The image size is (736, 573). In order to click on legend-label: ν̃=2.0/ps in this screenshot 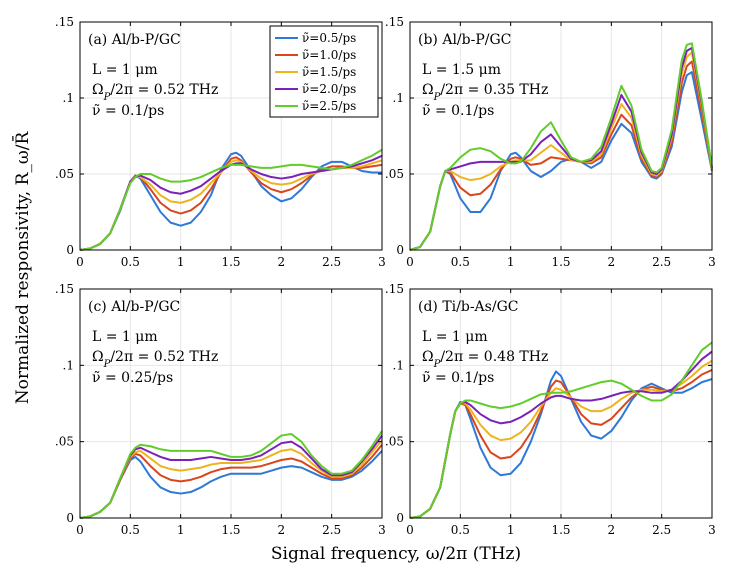, I will do `click(329, 89)`.